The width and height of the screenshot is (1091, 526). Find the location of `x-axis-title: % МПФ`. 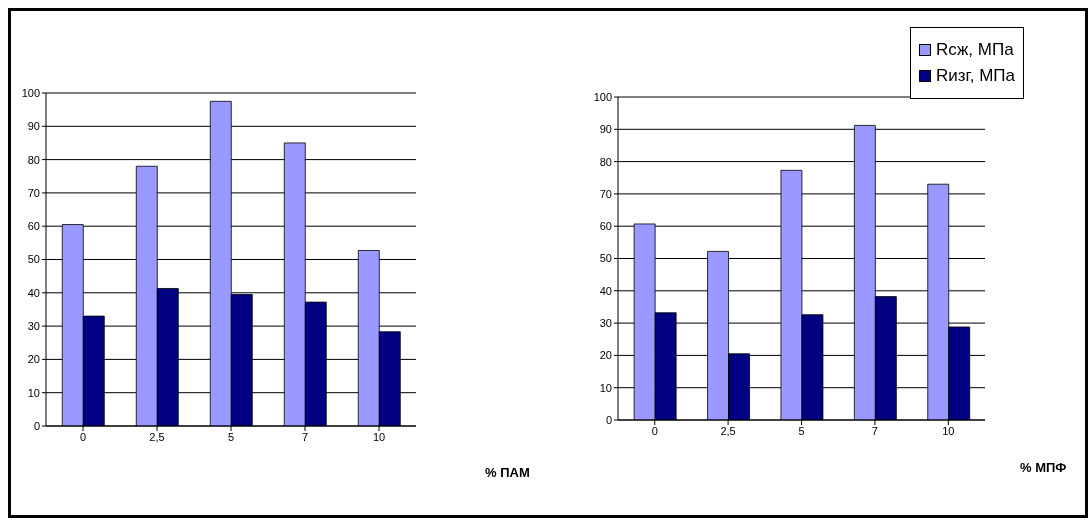

x-axis-title: % МПФ is located at coordinates (1043, 467).